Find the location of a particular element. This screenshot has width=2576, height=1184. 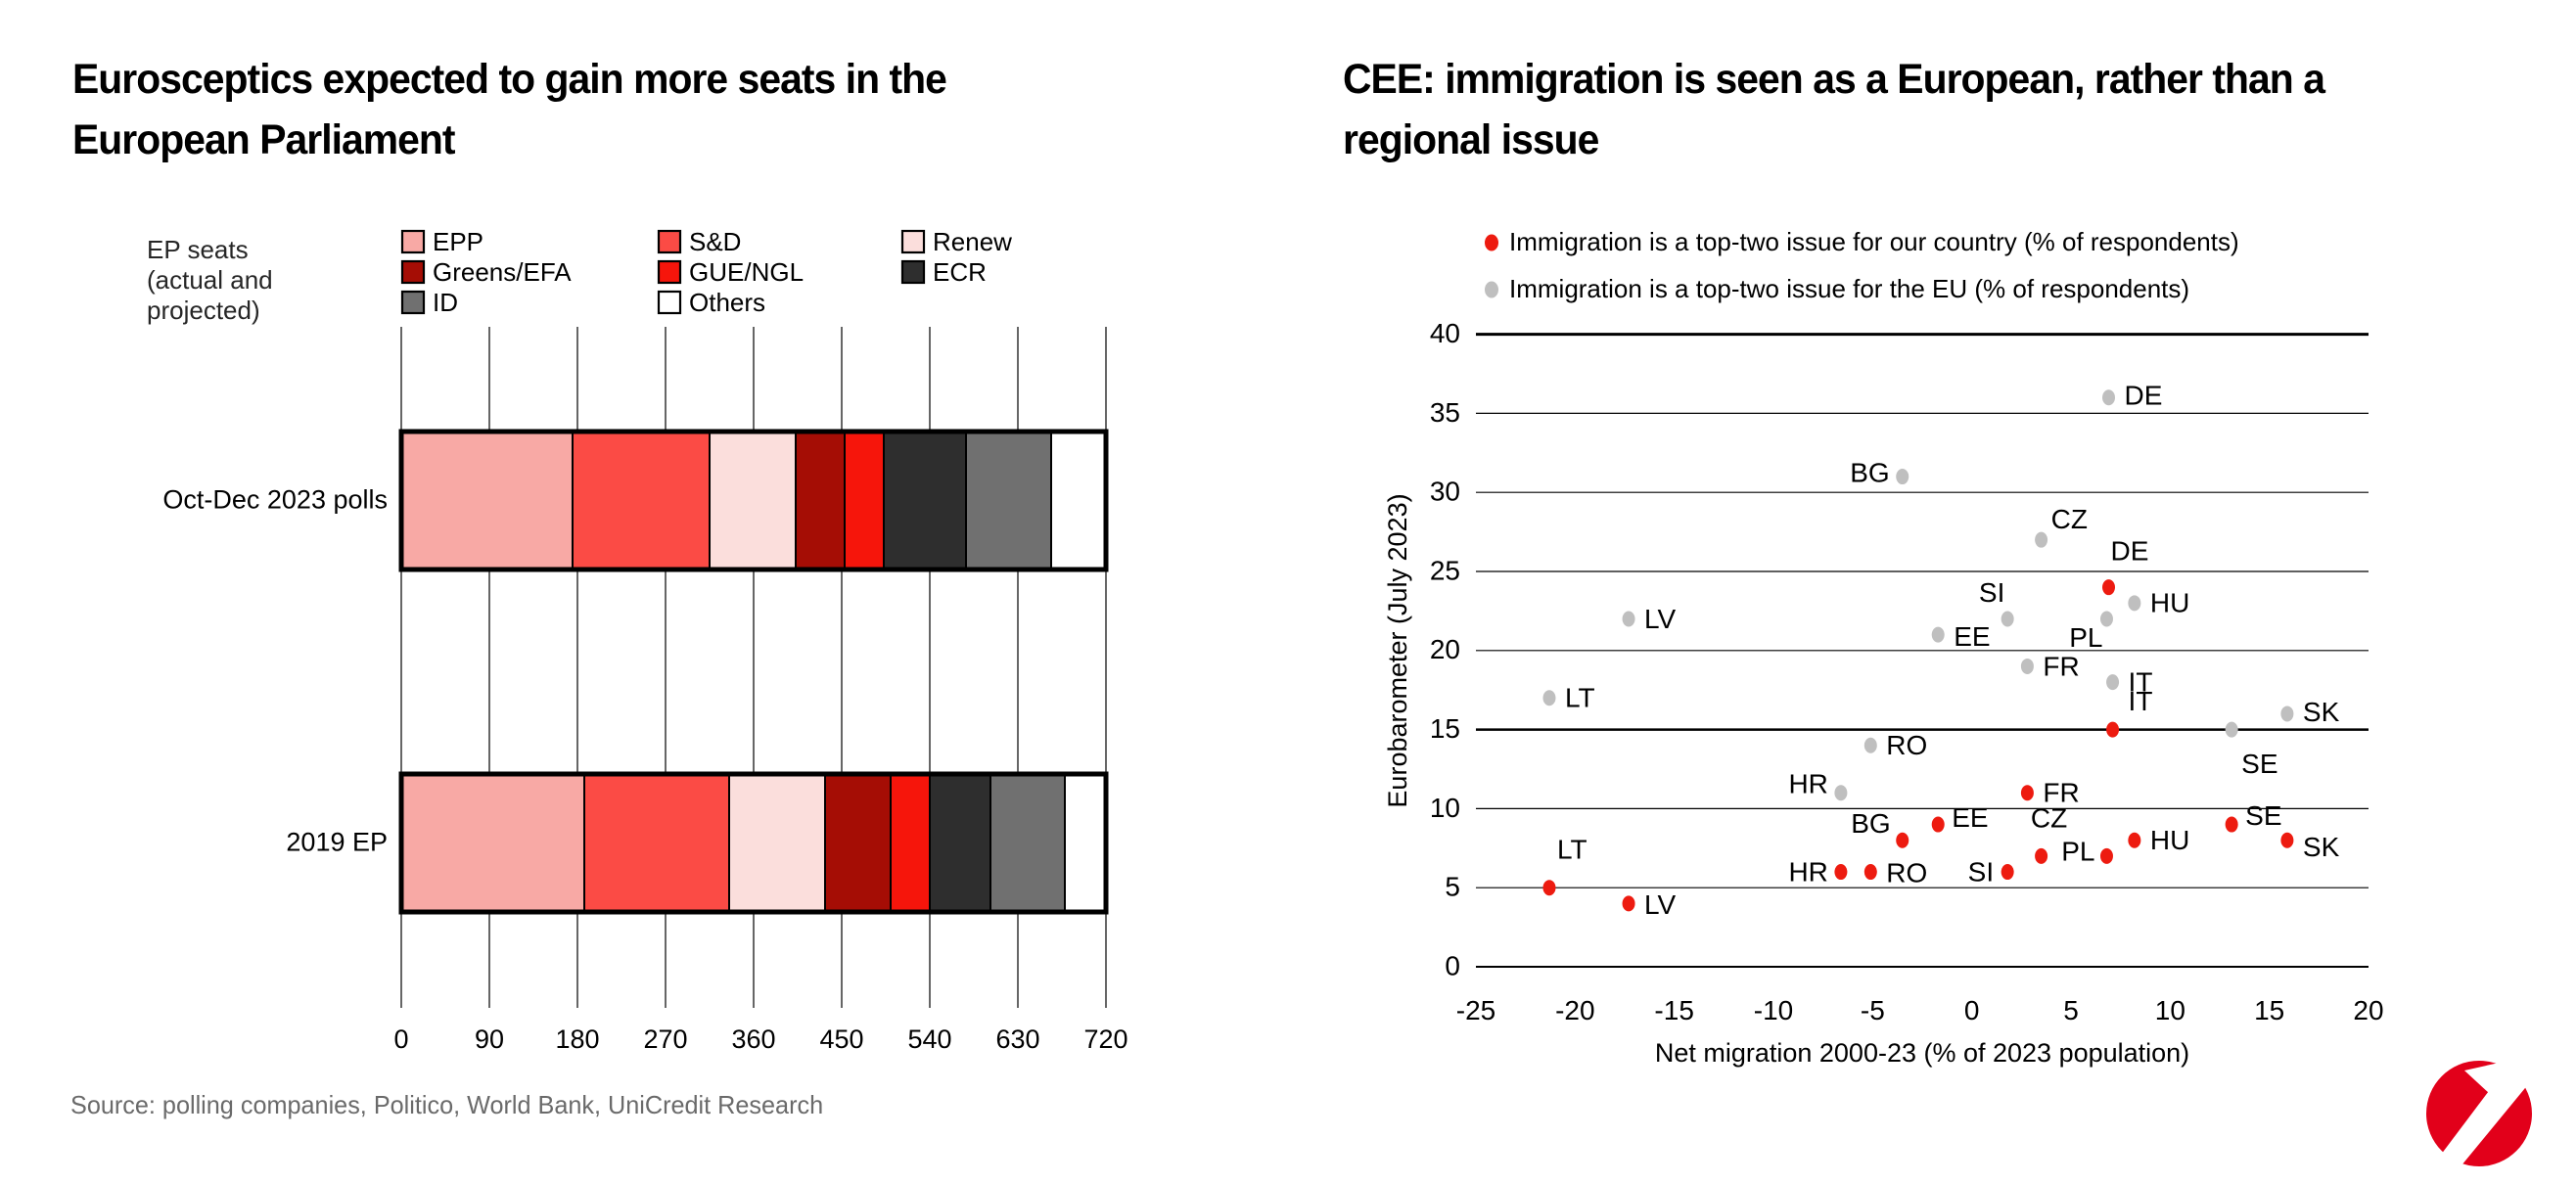

legend-swatch-ID is located at coordinates (413, 302).